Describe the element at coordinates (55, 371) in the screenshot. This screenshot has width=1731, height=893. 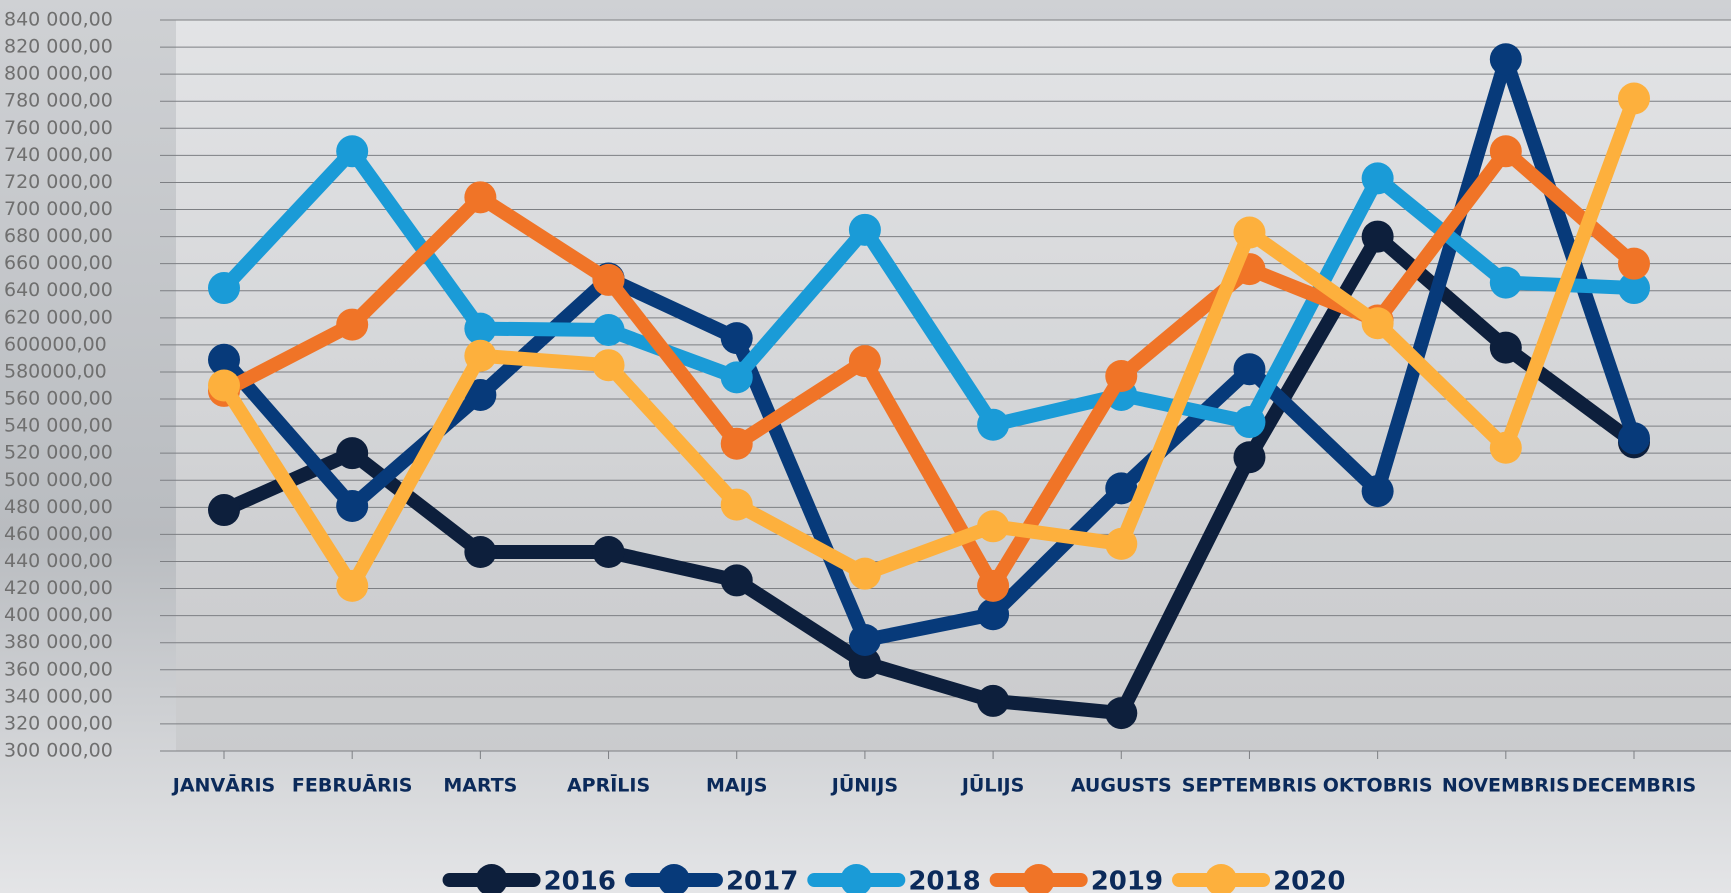
I see `y-tick-label: 580000,00` at that location.